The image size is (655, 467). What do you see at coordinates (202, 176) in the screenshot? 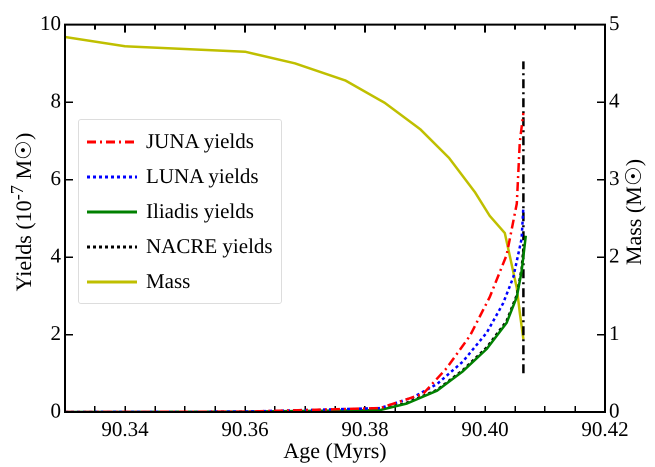
I see `legend-label: LUNA yields` at bounding box center [202, 176].